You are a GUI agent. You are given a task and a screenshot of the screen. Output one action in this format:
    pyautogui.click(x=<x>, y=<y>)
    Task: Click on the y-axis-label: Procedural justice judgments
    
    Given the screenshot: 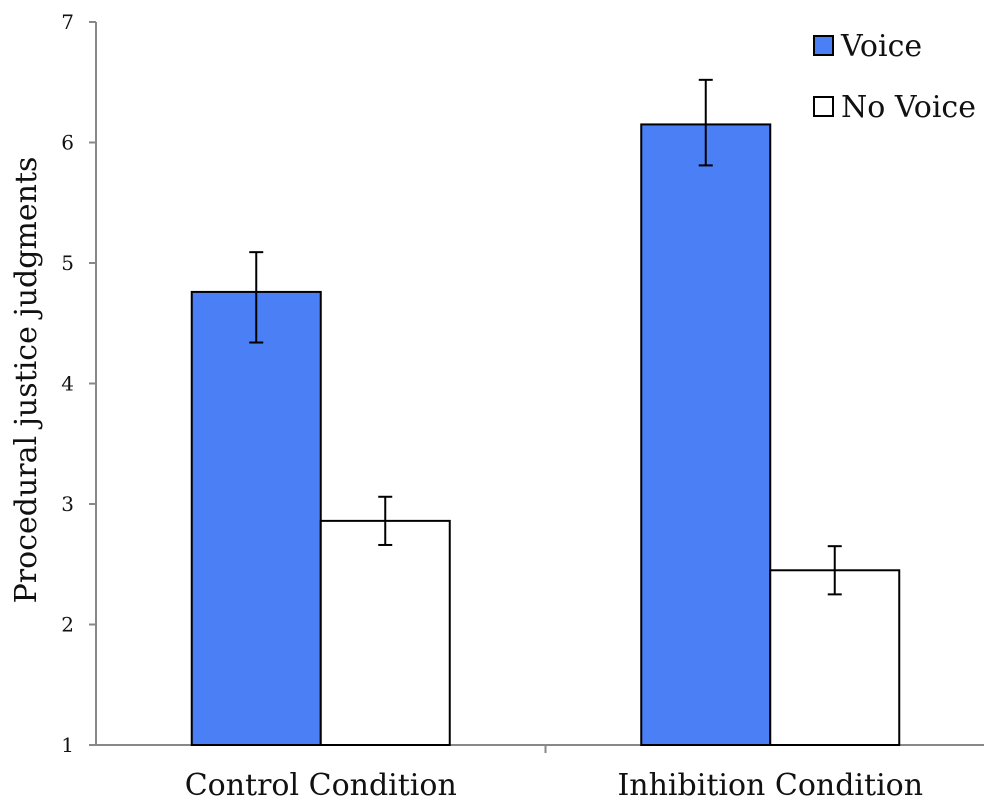 What is the action you would take?
    pyautogui.click(x=26, y=380)
    